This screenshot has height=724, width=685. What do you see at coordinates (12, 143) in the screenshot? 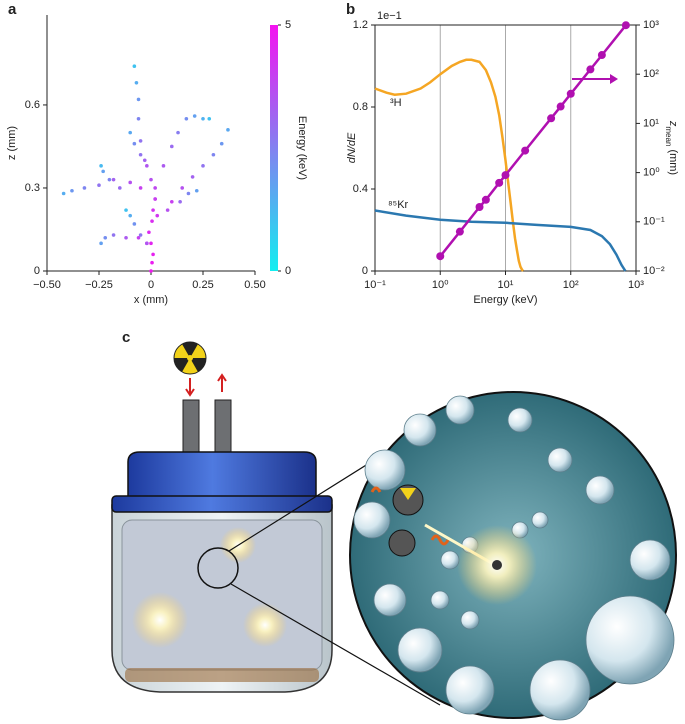
I see `y-axis-label: z (mm)` at bounding box center [12, 143].